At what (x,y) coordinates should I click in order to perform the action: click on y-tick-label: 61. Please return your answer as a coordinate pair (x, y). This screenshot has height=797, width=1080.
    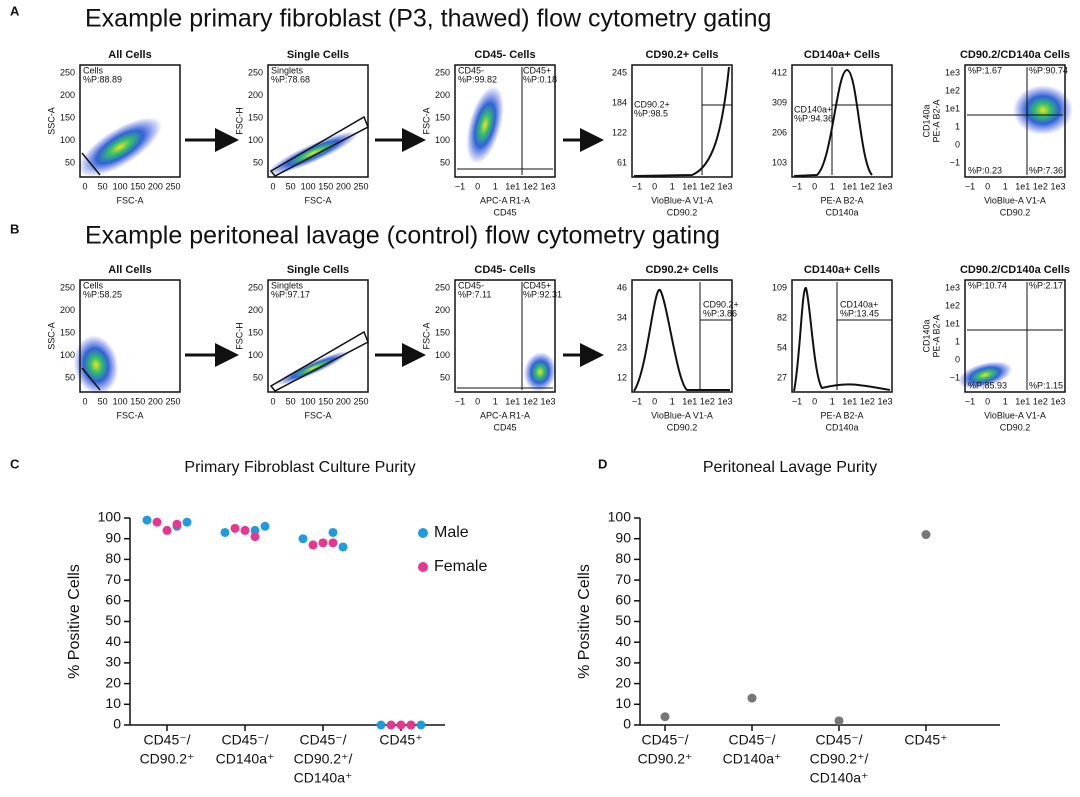
    Looking at the image, I should click on (622, 162).